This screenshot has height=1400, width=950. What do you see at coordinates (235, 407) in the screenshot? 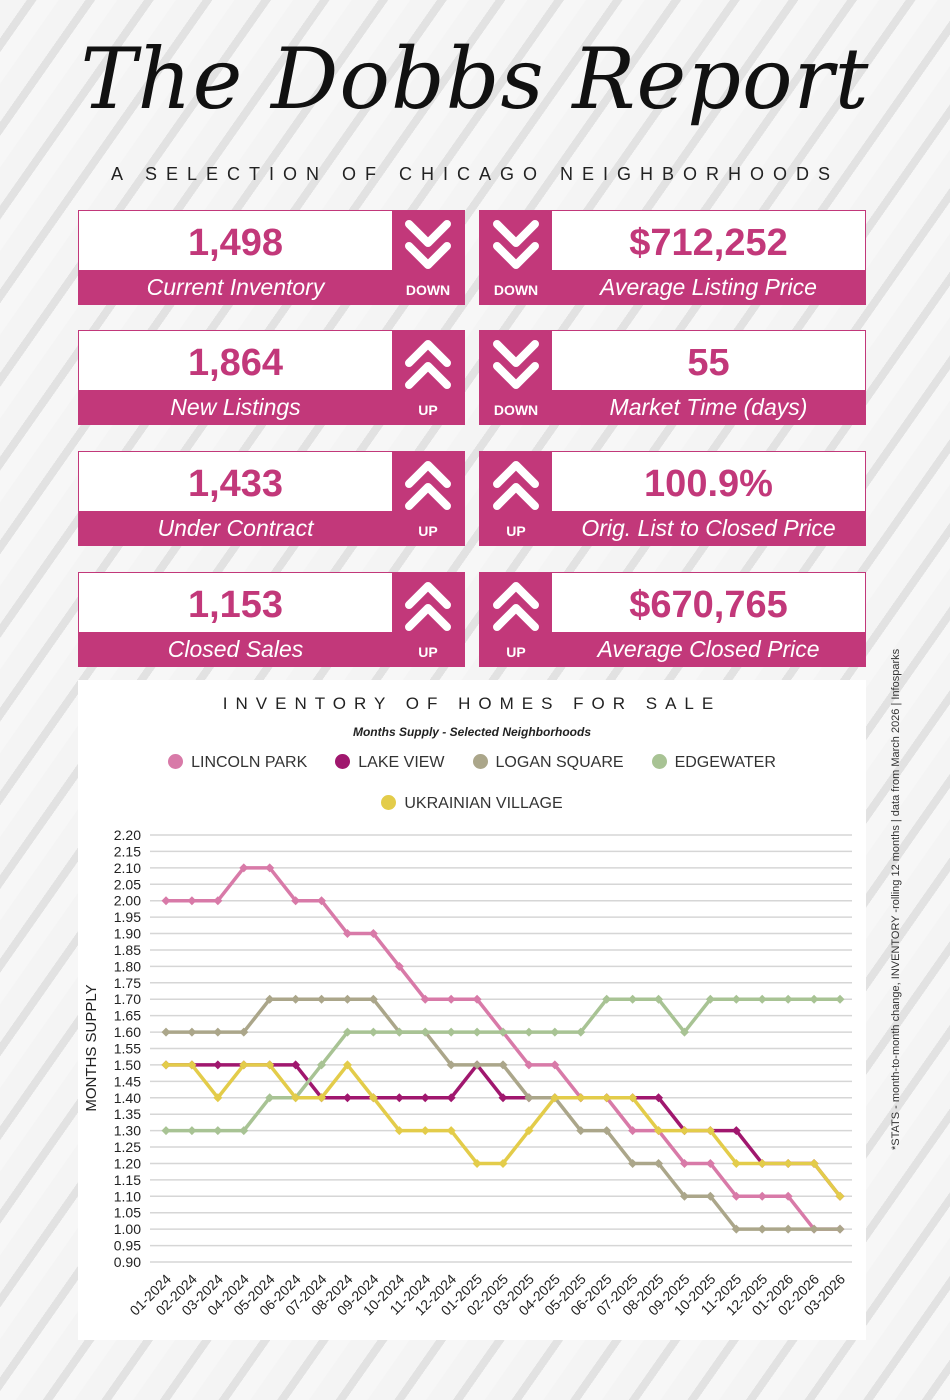
I see `stat-label: New Listings` at bounding box center [235, 407].